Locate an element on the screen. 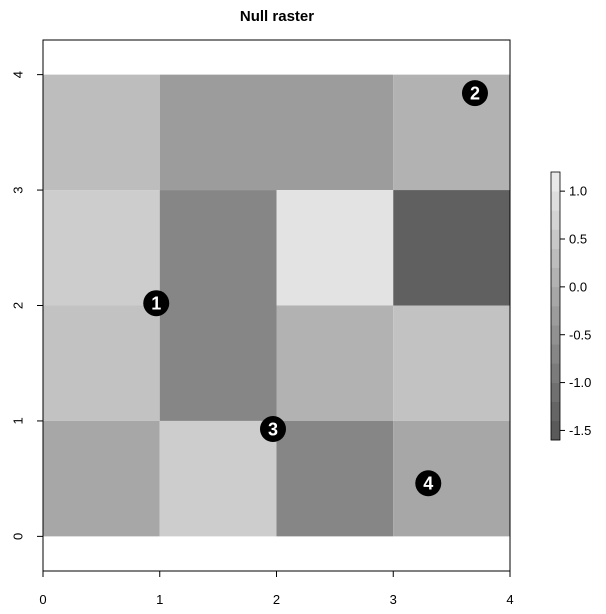  legend-border is located at coordinates (555, 306).